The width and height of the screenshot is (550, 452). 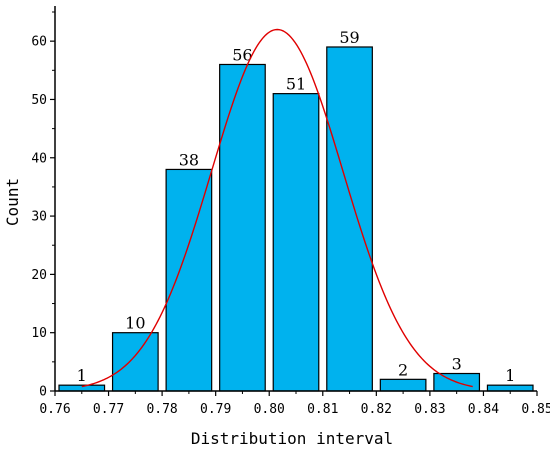 I want to click on x-tick-label: 0.77, so click(x=108, y=409).